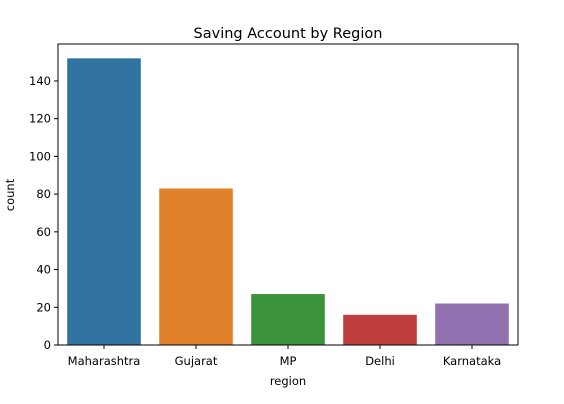 Image resolution: width=564 pixels, height=404 pixels. I want to click on x-tick-label: Delhi, so click(380, 361).